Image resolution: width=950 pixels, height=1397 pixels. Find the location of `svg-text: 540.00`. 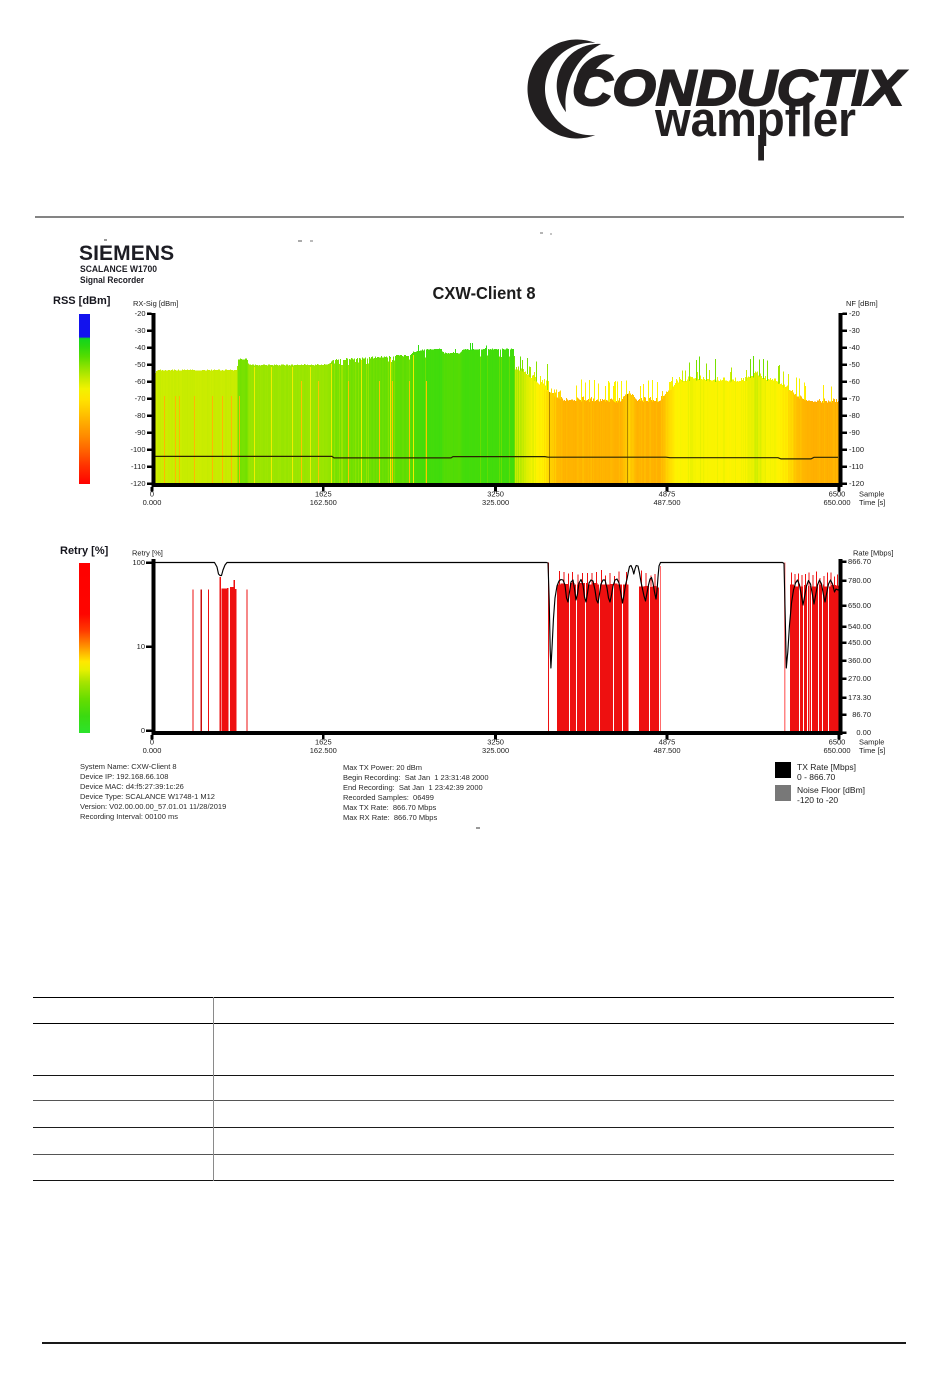

svg-text: 540.00 is located at coordinates (859, 626).